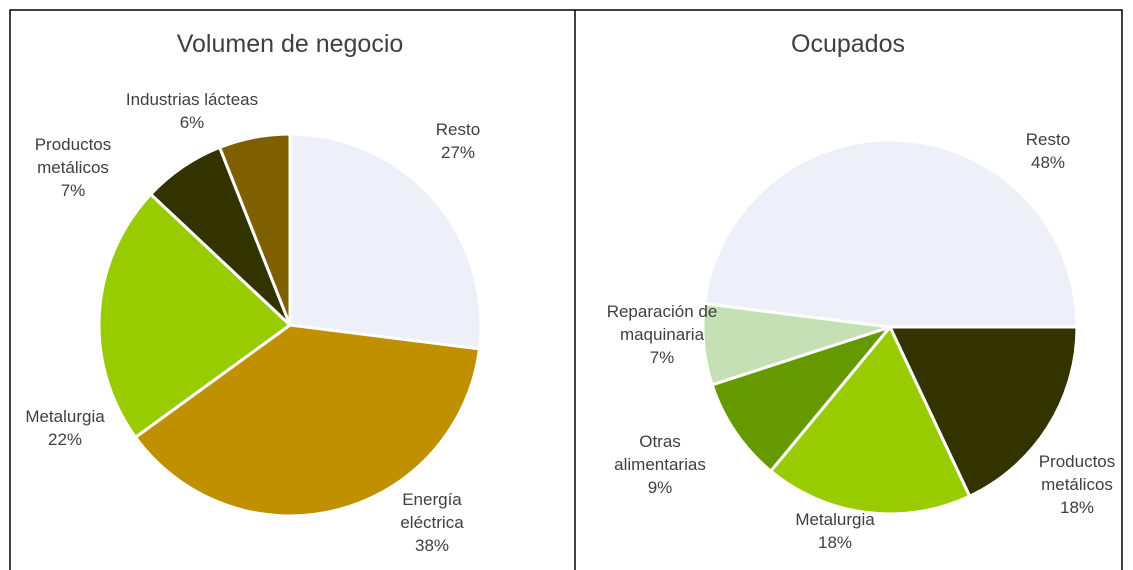 This screenshot has height=570, width=1133. What do you see at coordinates (192, 122) in the screenshot?
I see `value-label: 6%` at bounding box center [192, 122].